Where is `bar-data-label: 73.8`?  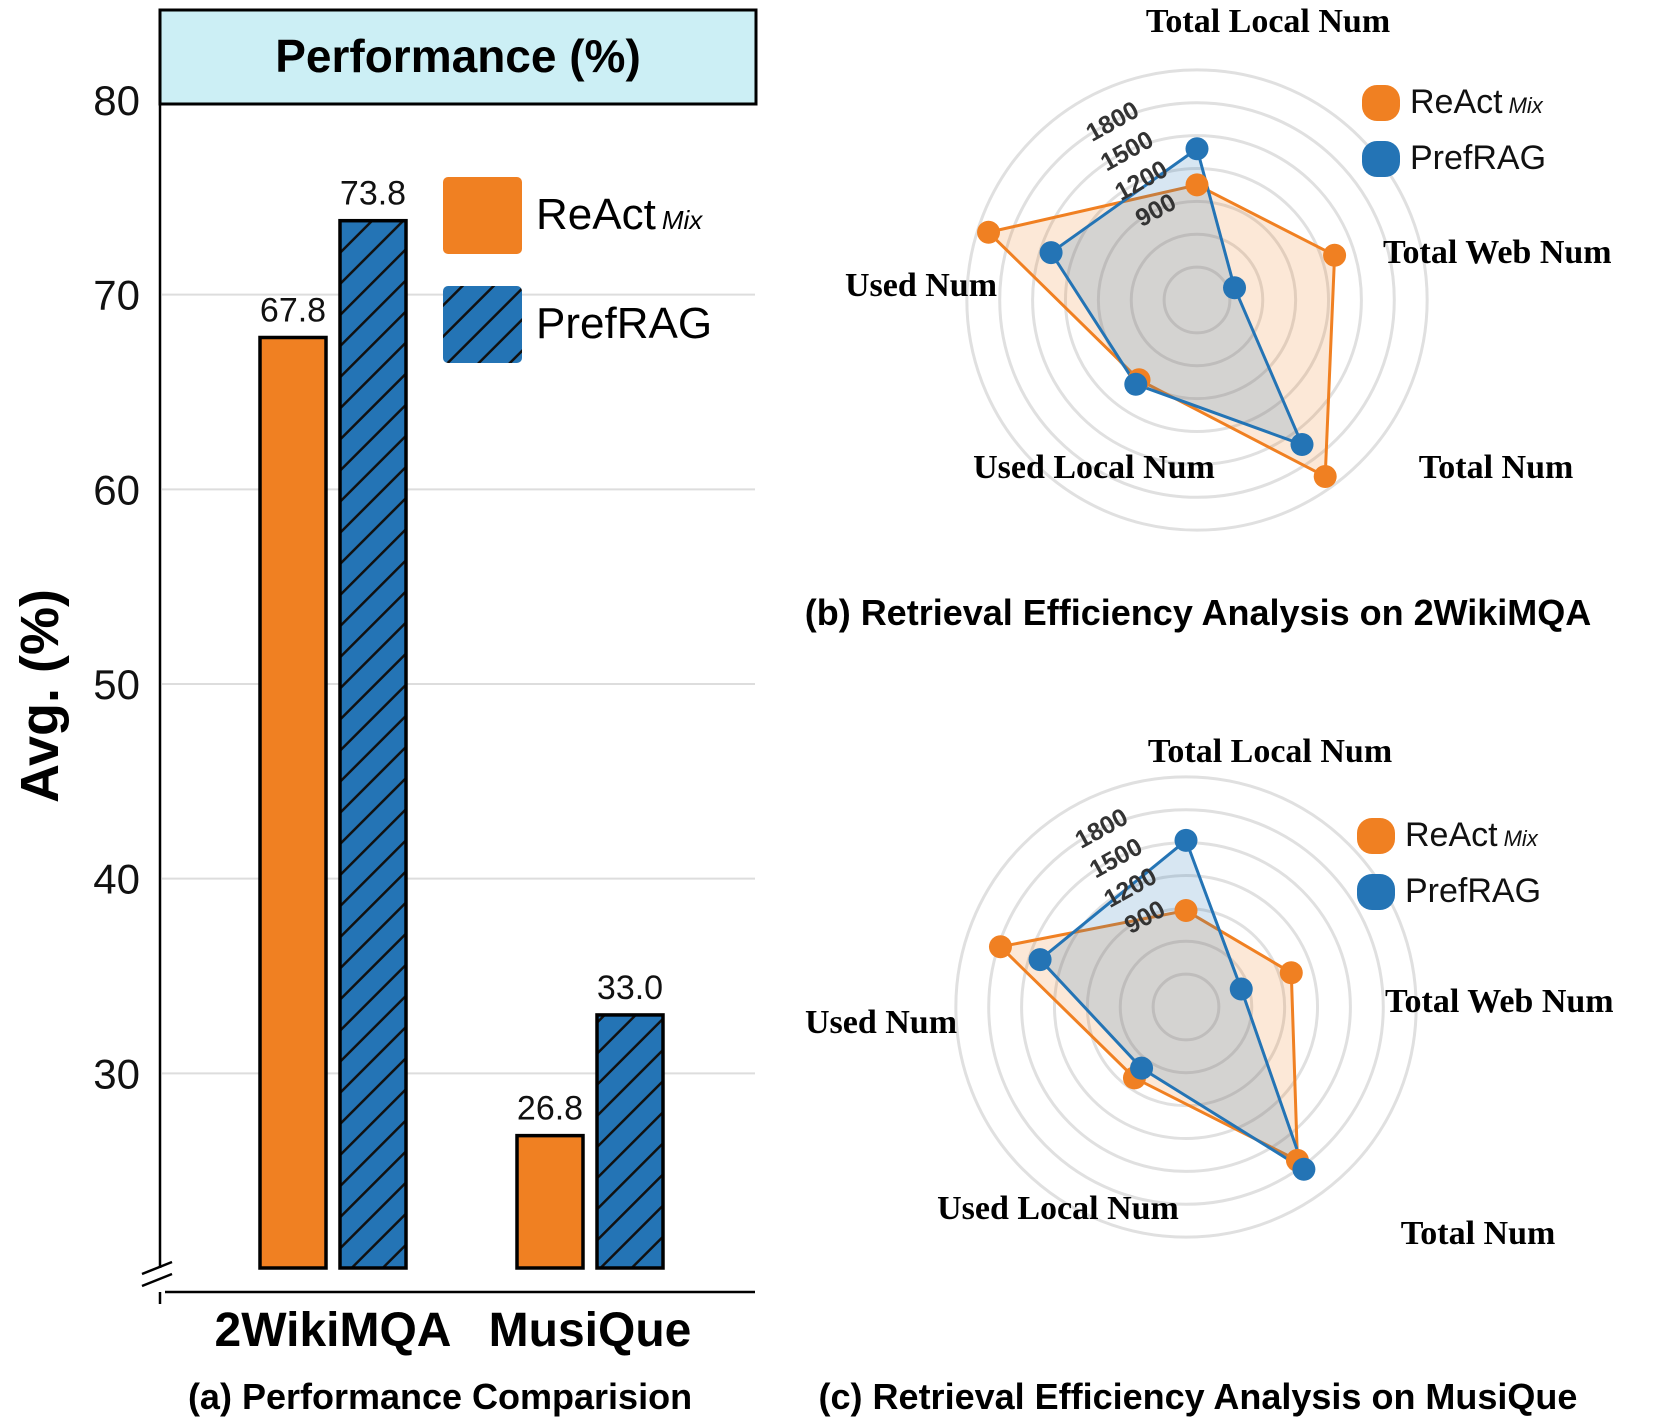
bar-data-label: 73.8 is located at coordinates (373, 194).